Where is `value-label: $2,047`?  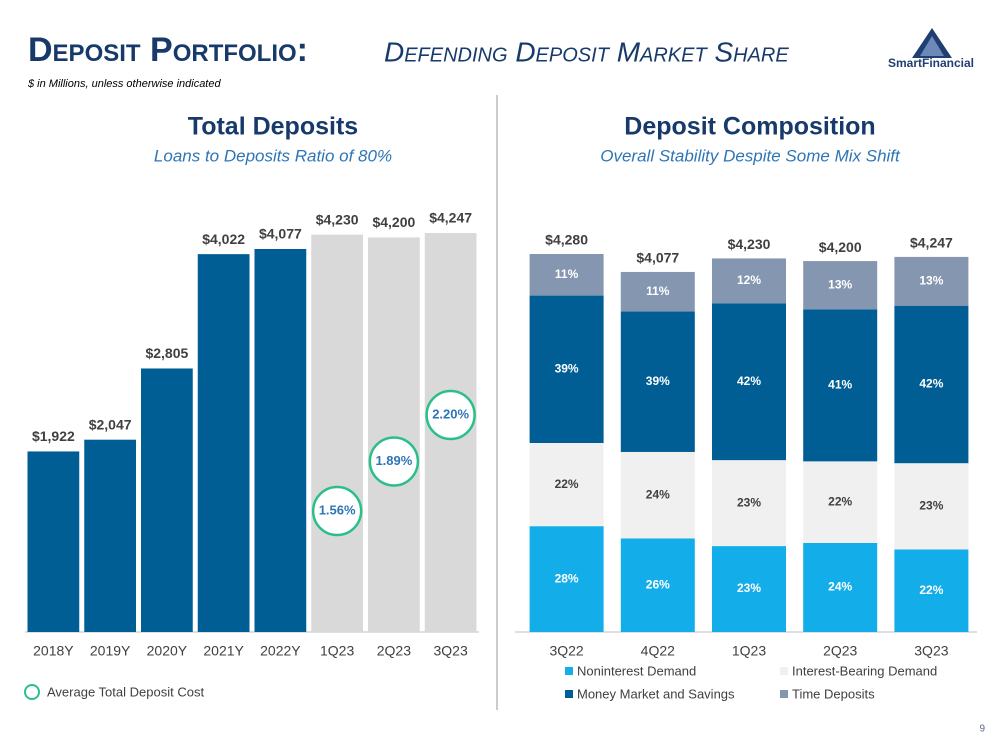
value-label: $2,047 is located at coordinates (110, 424).